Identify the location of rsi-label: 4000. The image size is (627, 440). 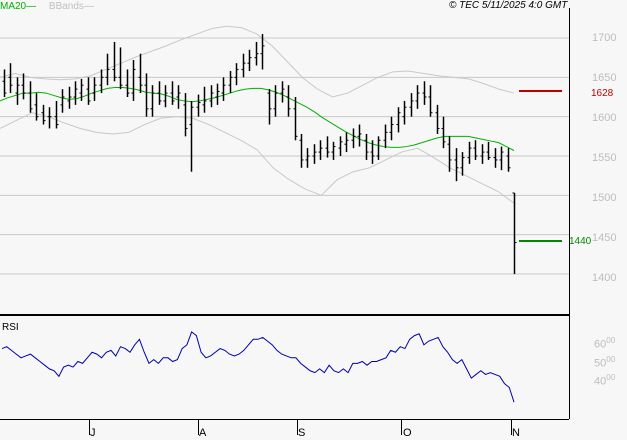
(605, 380).